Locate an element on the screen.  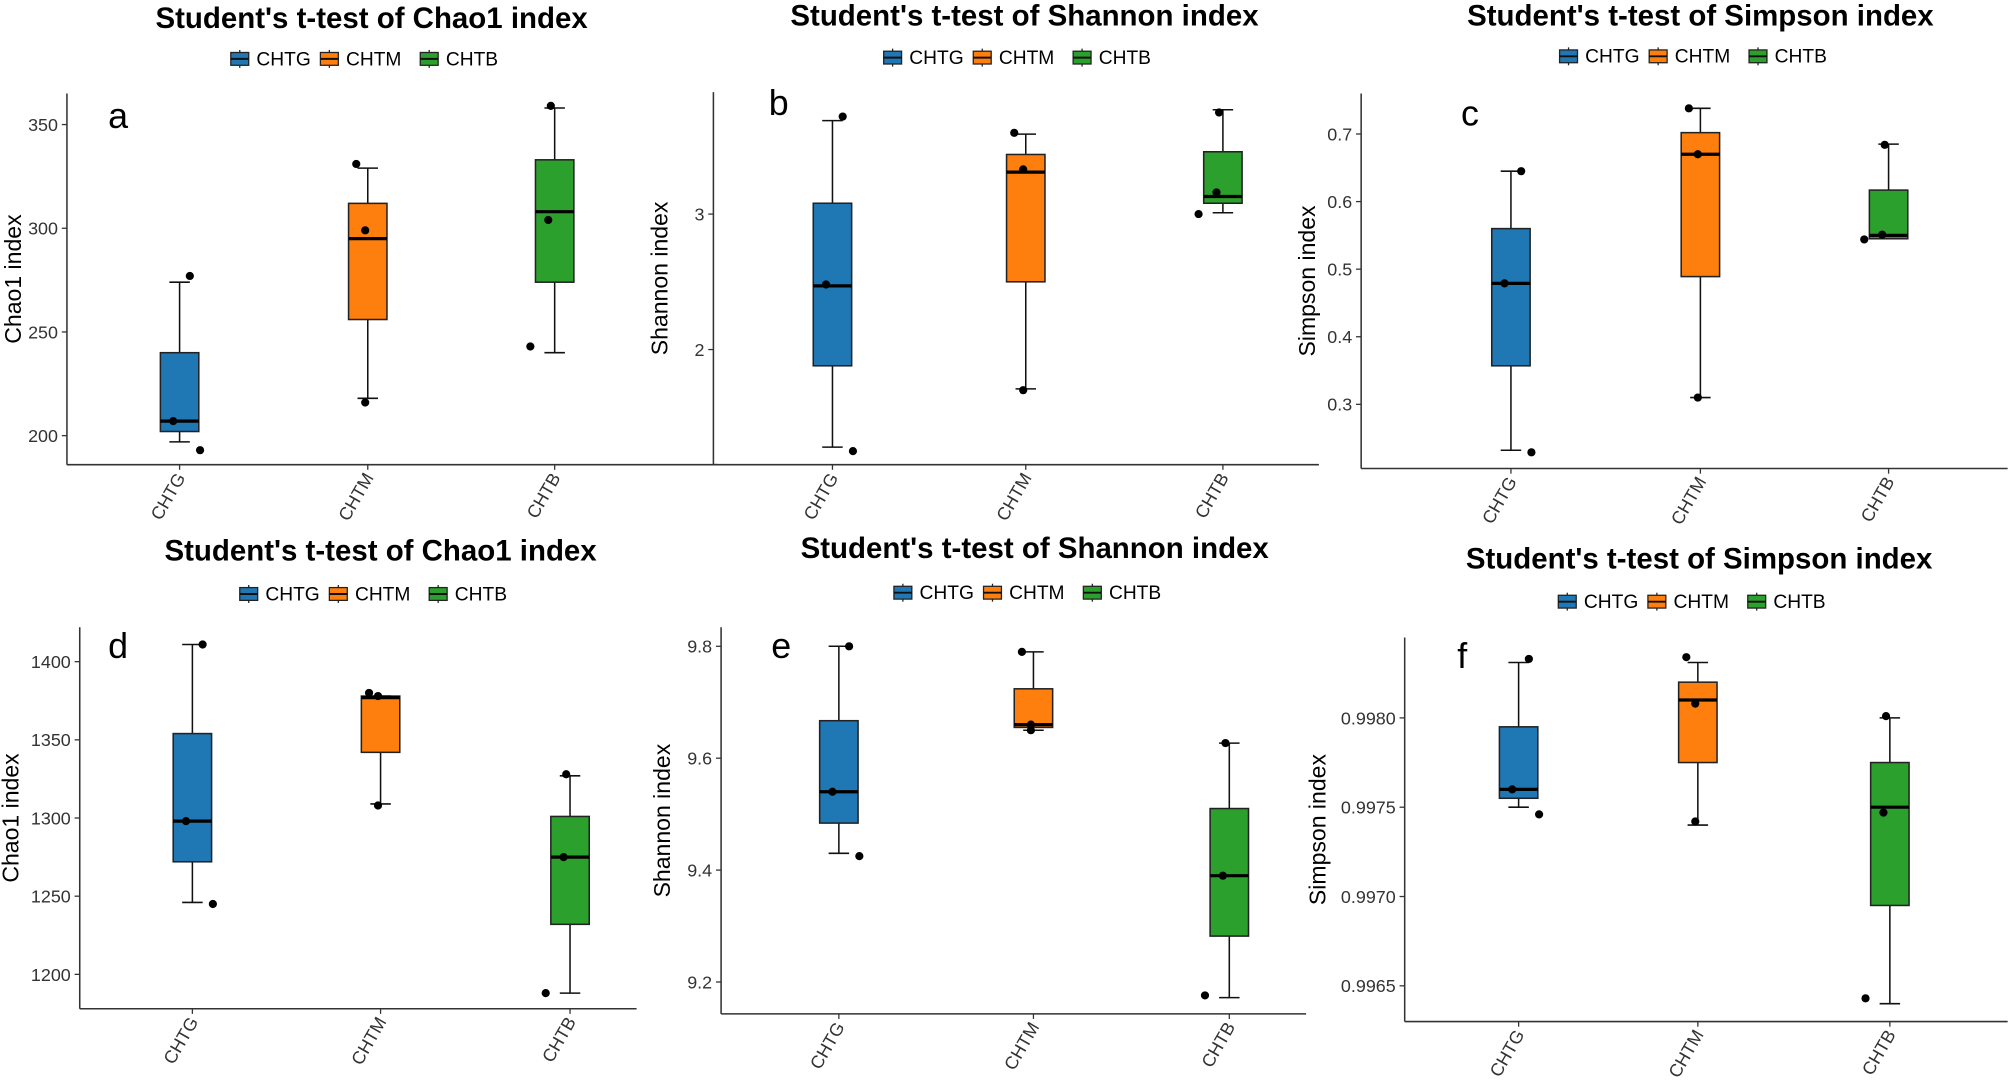
y-axis-title: Chao1 index is located at coordinates (13, 279).